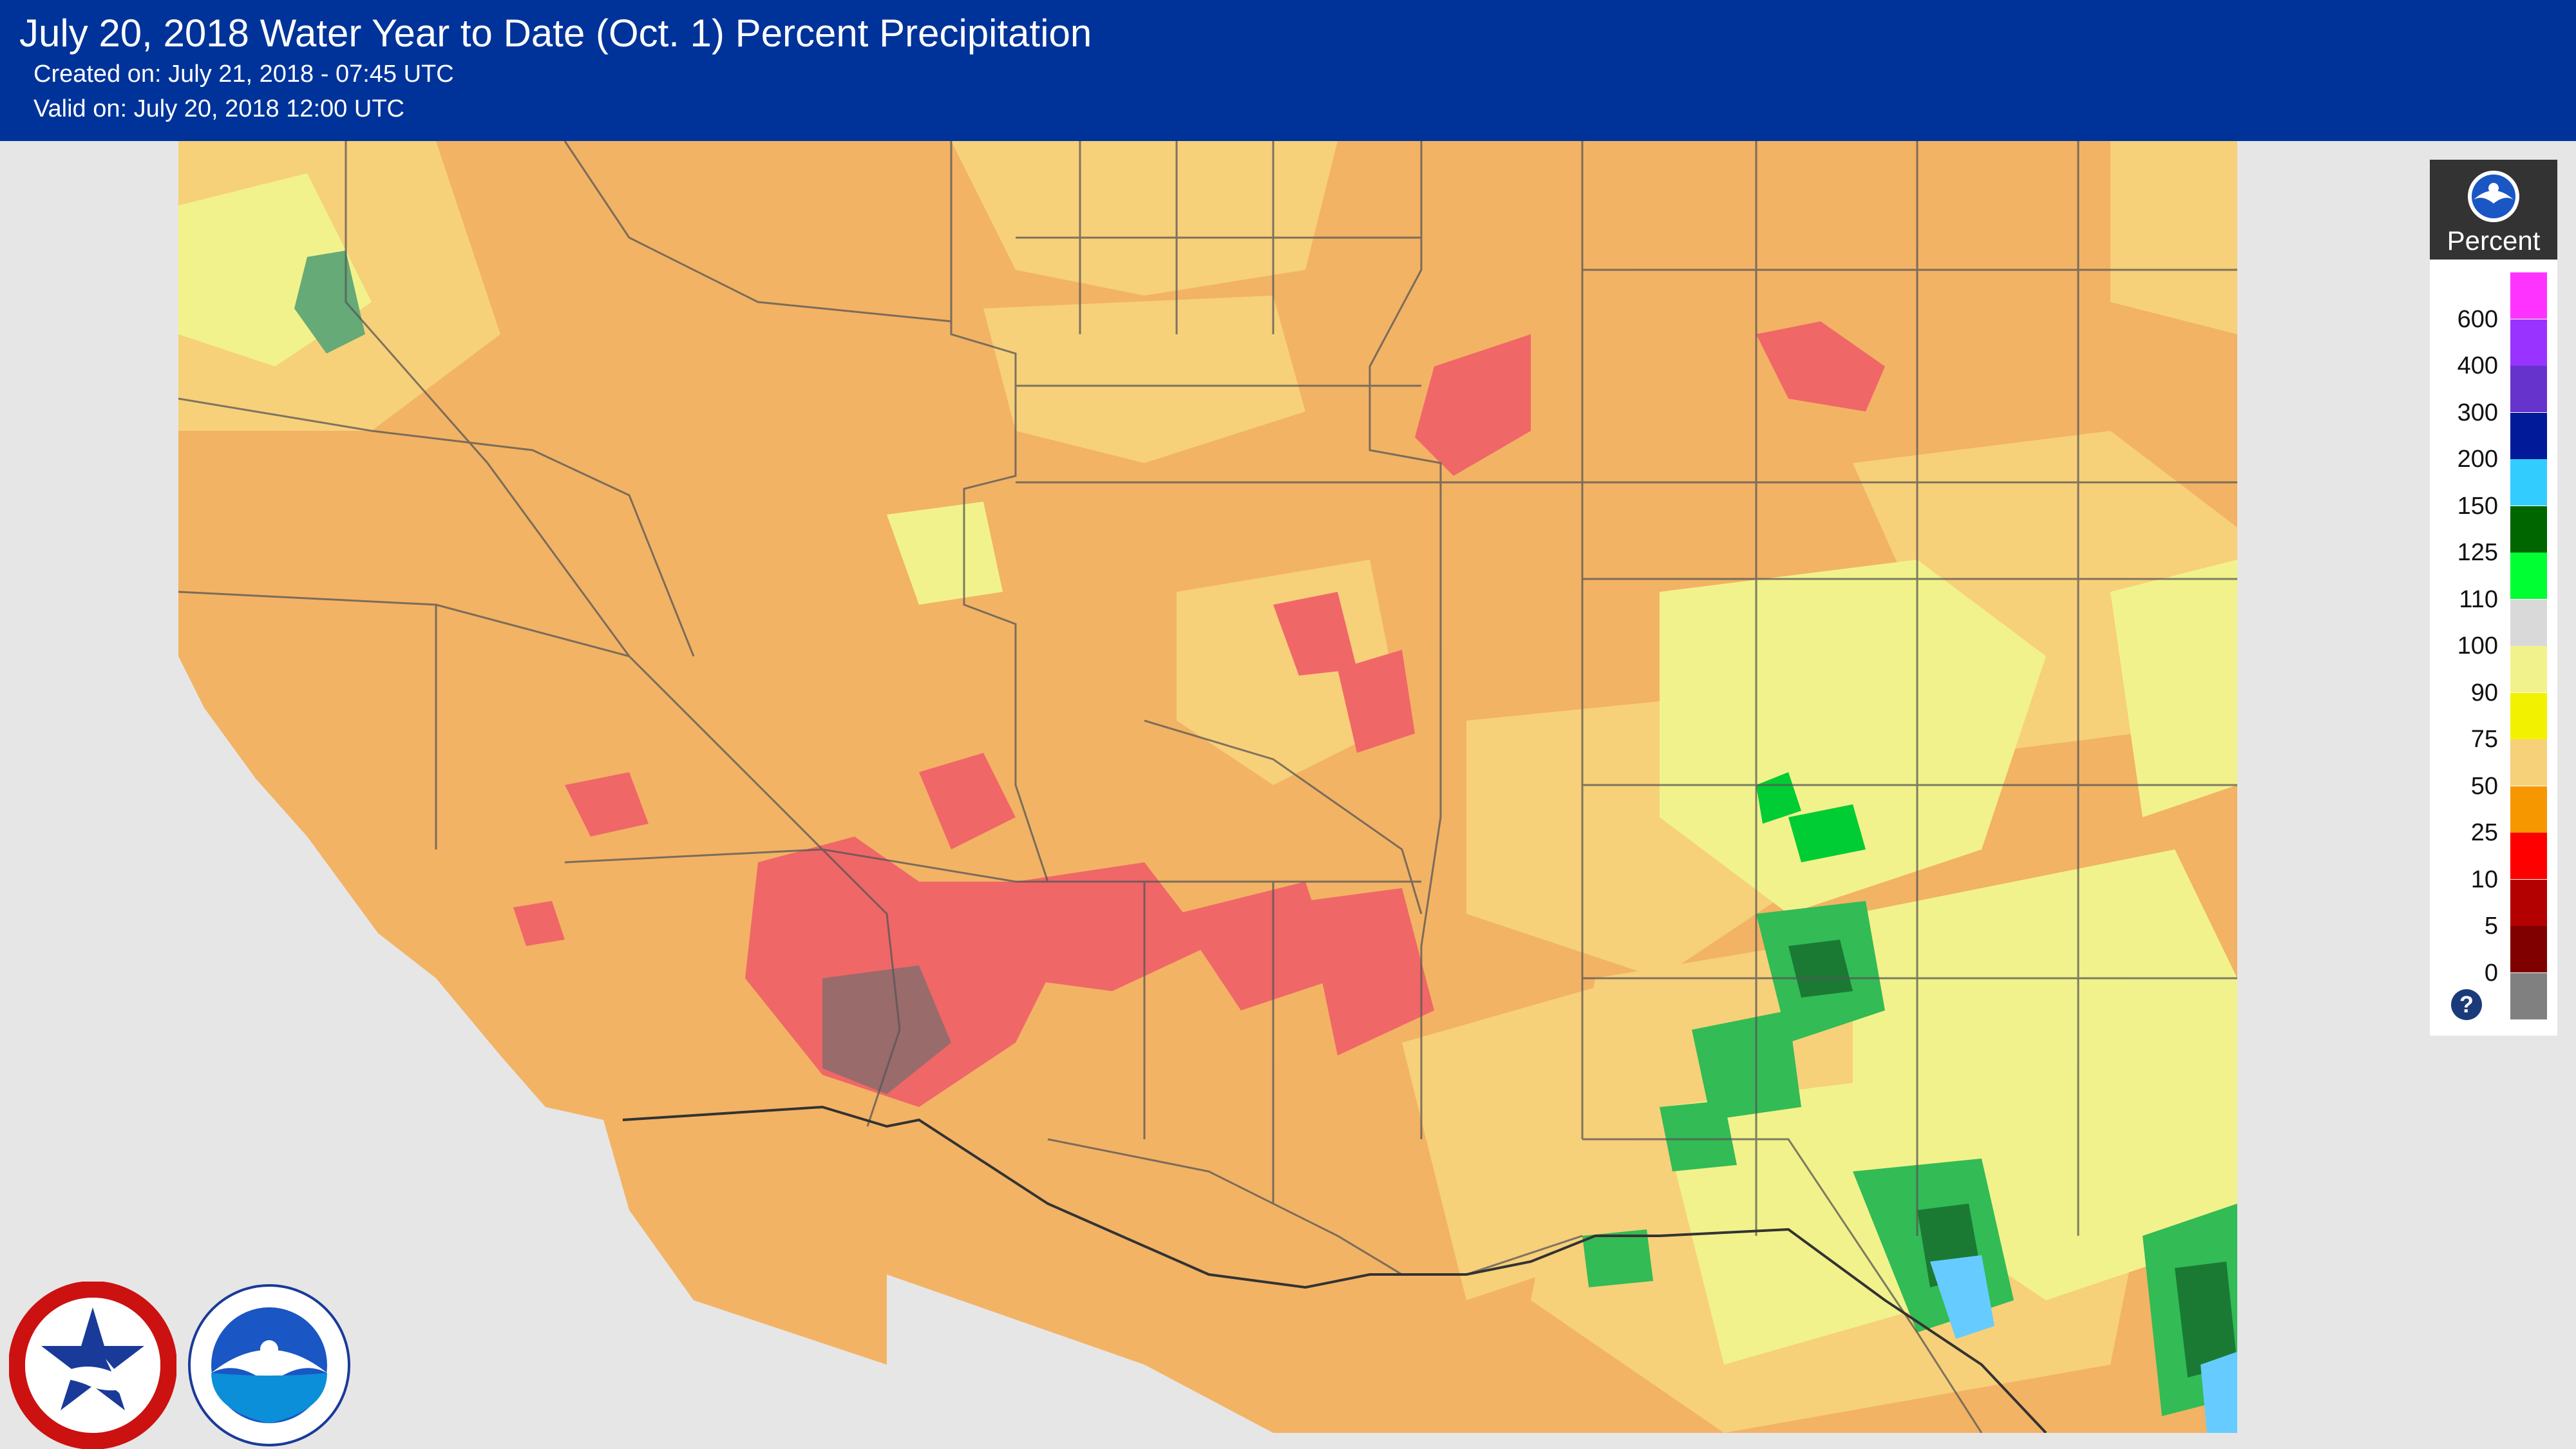 Image resolution: width=2576 pixels, height=1449 pixels. I want to click on legend-label: 200, so click(2477, 460).